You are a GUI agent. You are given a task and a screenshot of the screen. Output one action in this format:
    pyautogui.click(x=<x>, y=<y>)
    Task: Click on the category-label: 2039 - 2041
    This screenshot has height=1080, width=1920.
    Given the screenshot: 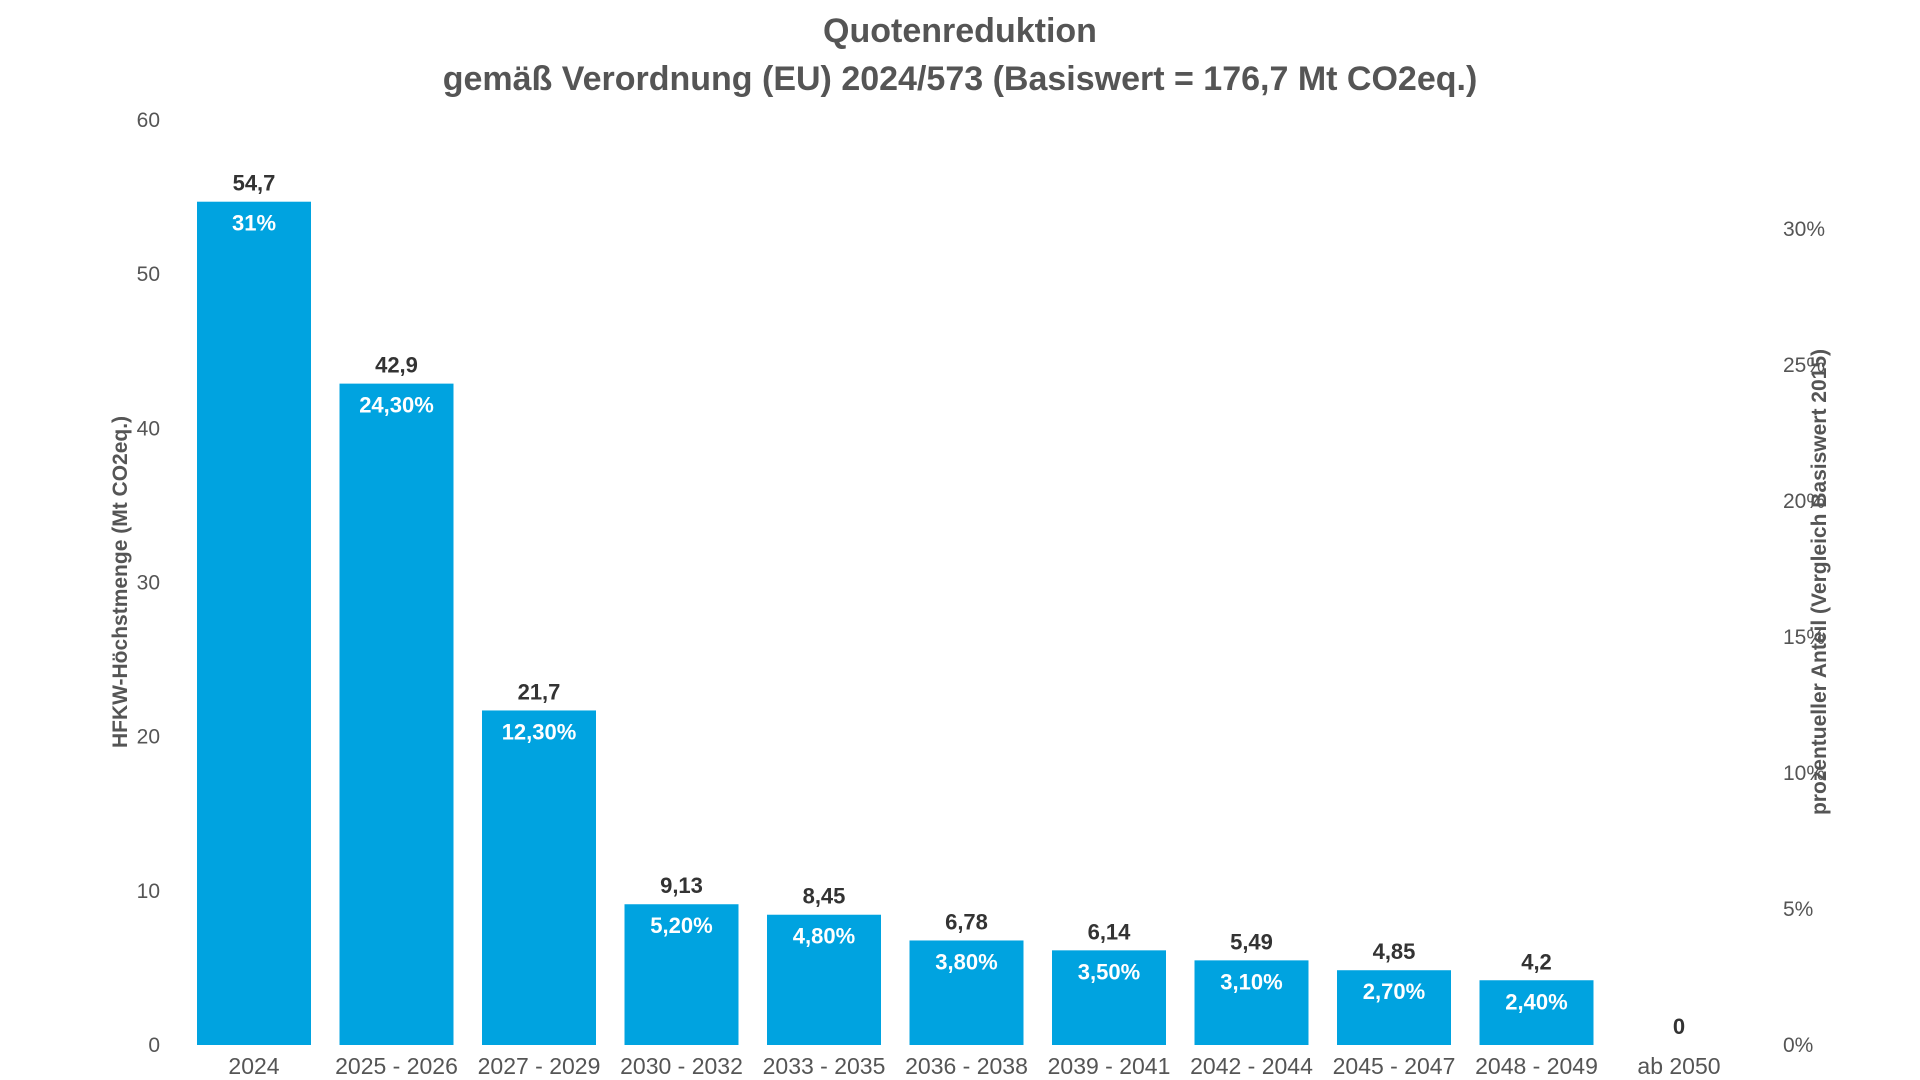 What is the action you would take?
    pyautogui.click(x=1109, y=1066)
    